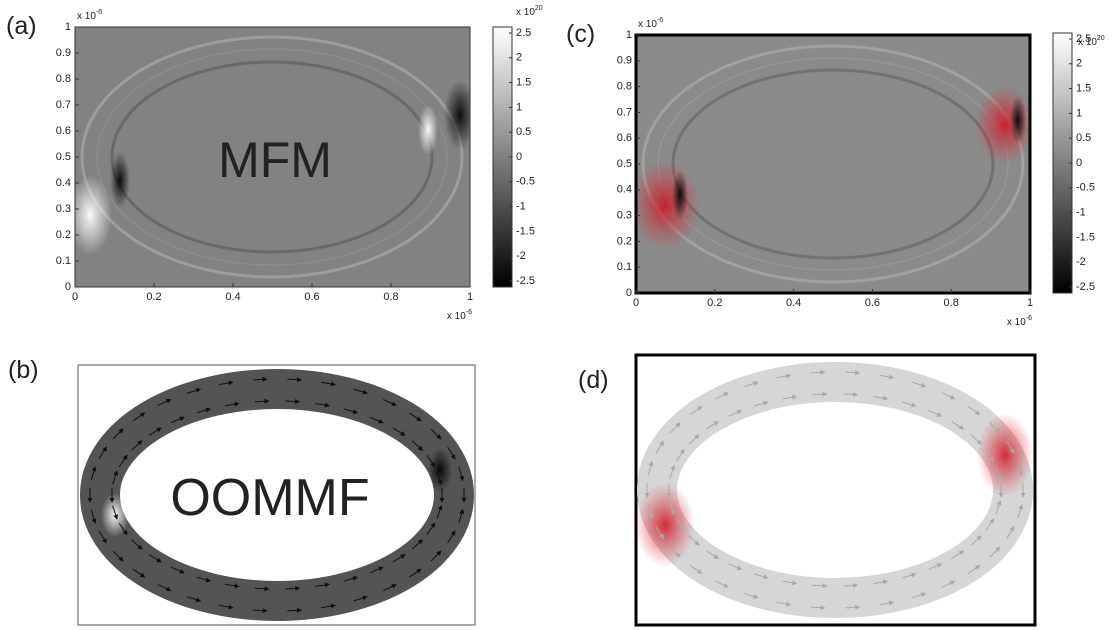 The width and height of the screenshot is (1116, 630). I want to click on colorbar-tick-label: 1.5, so click(523, 83).